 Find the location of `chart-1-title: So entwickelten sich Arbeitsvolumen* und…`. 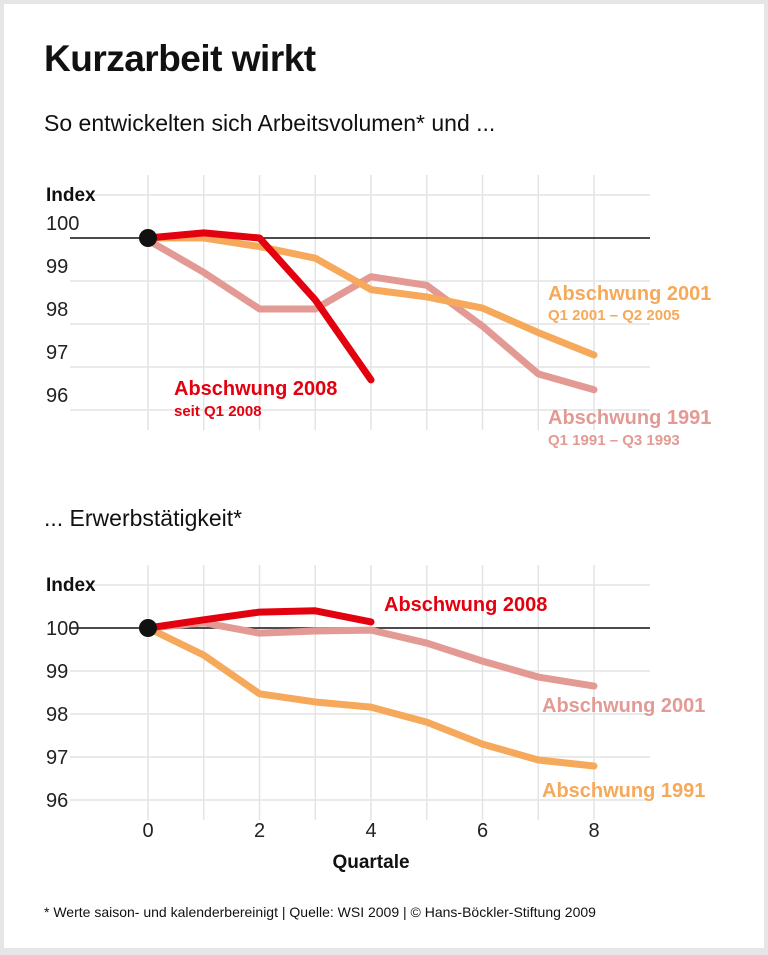

chart-1-title: So entwickelten sich Arbeitsvolumen* und… is located at coordinates (270, 123).